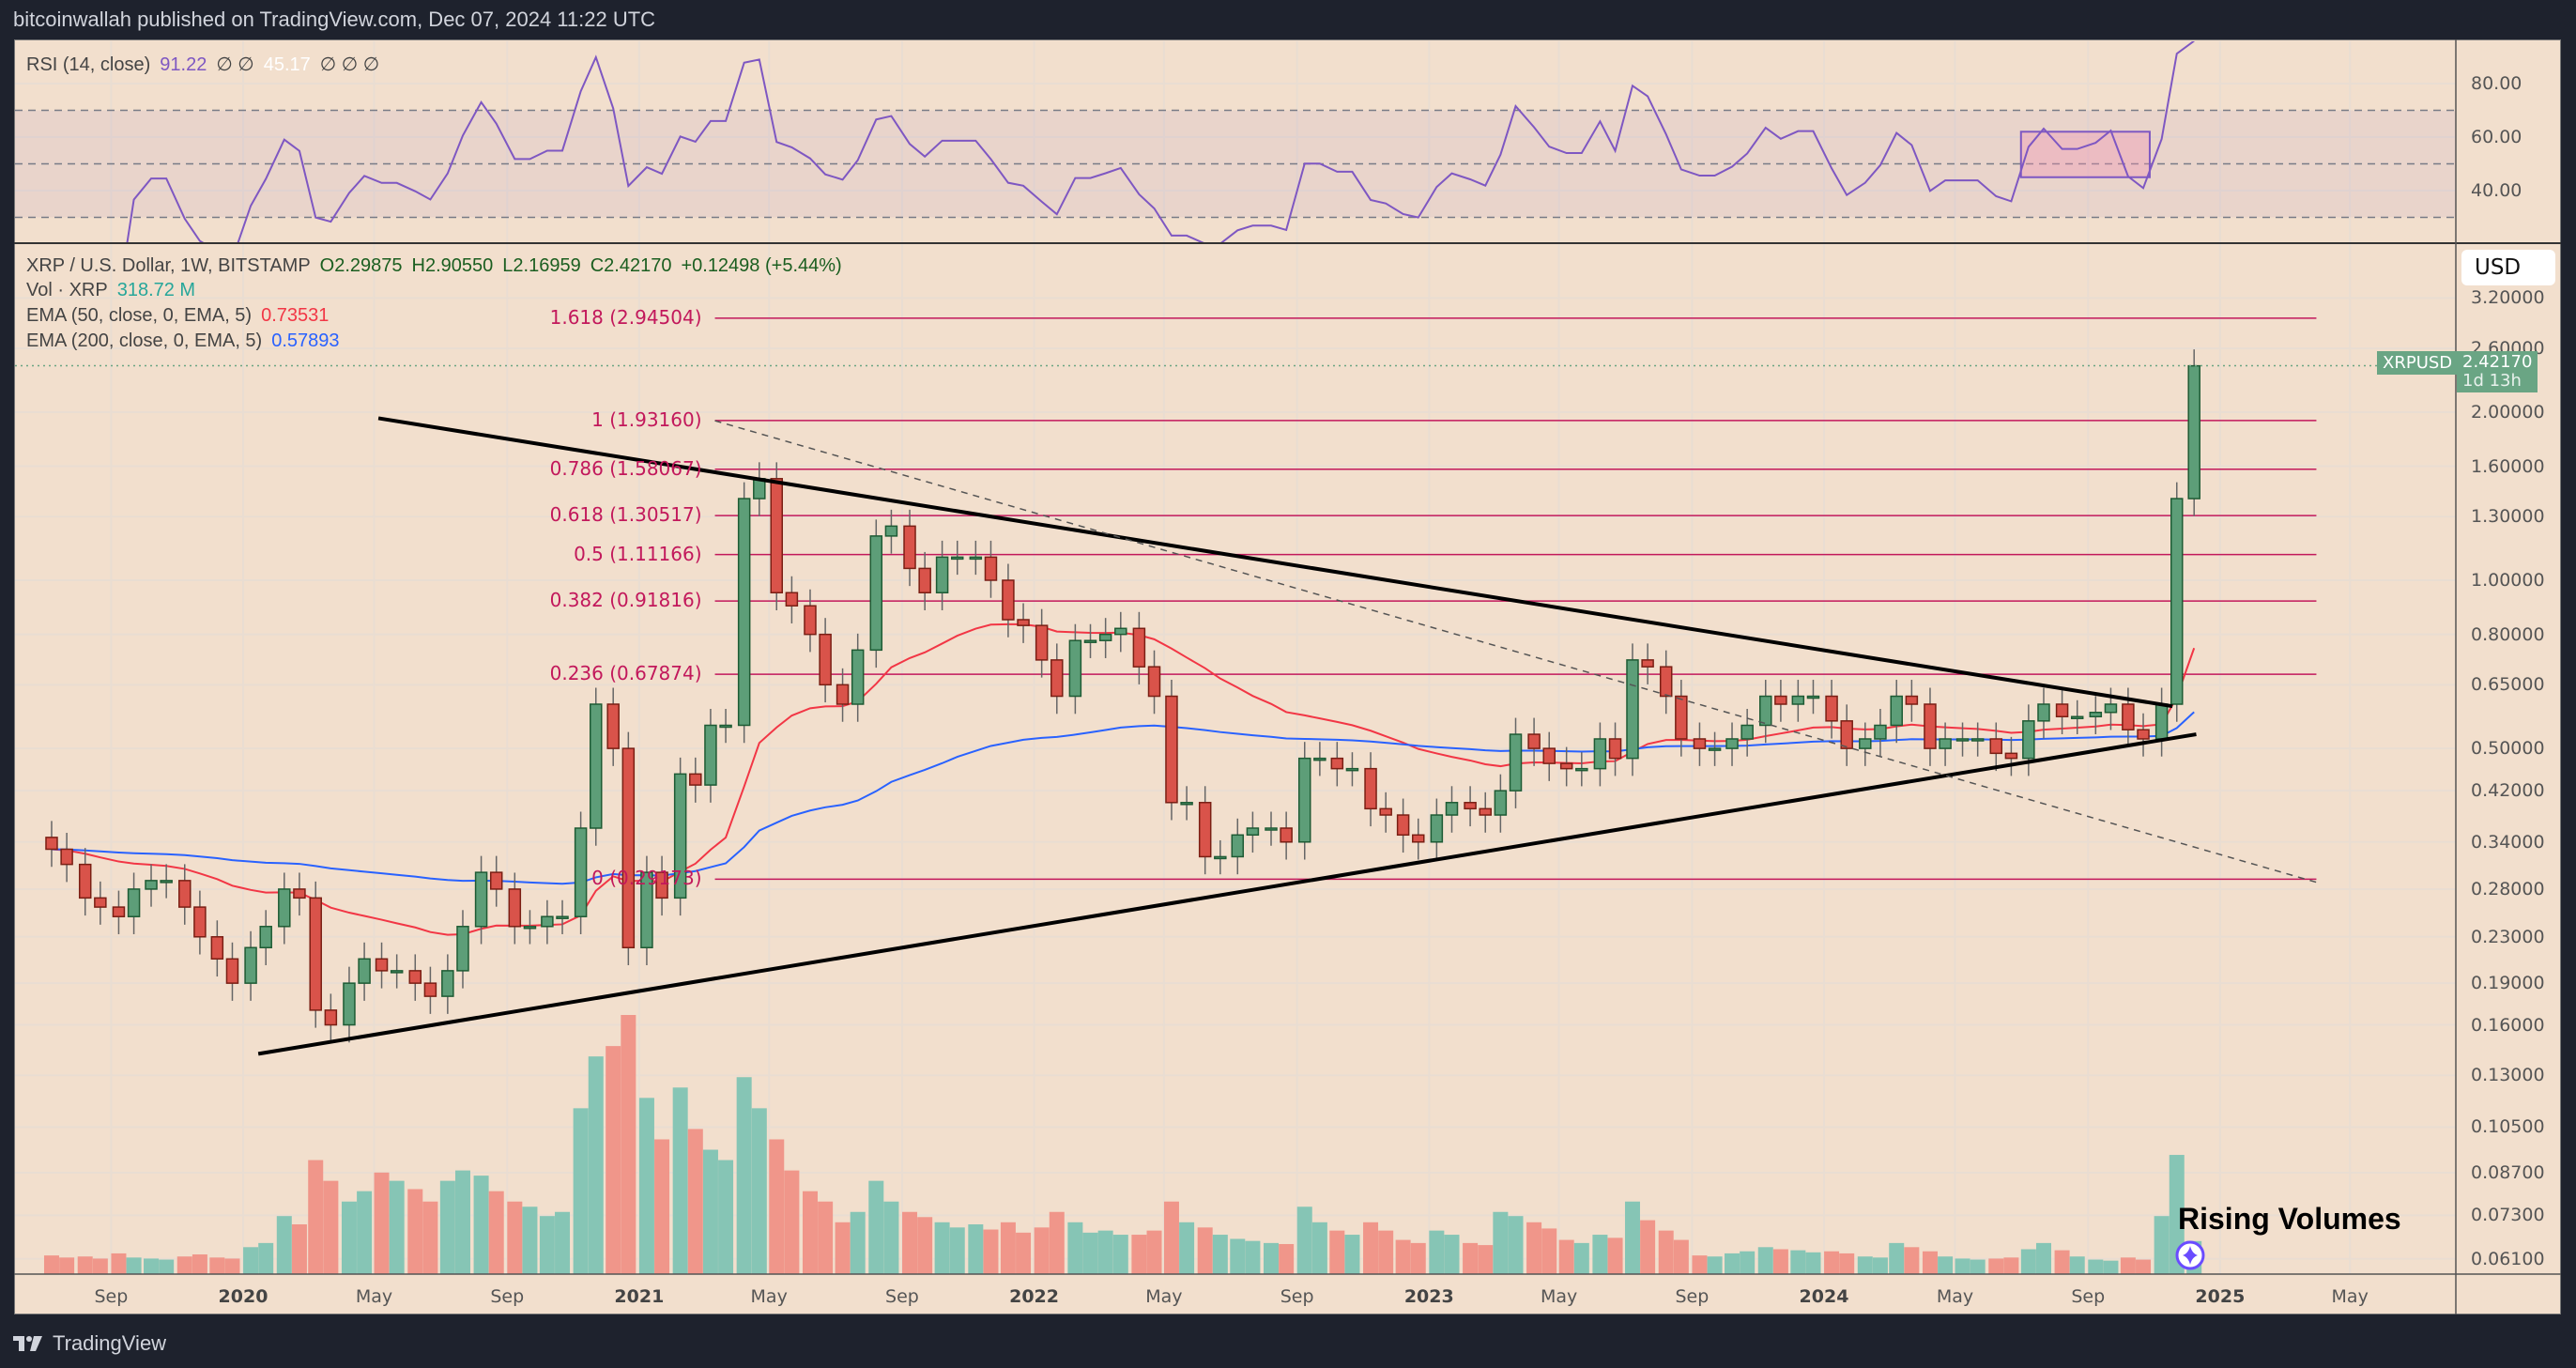 The image size is (2576, 1368). I want to click on rsi-value: 91.22, so click(184, 64).